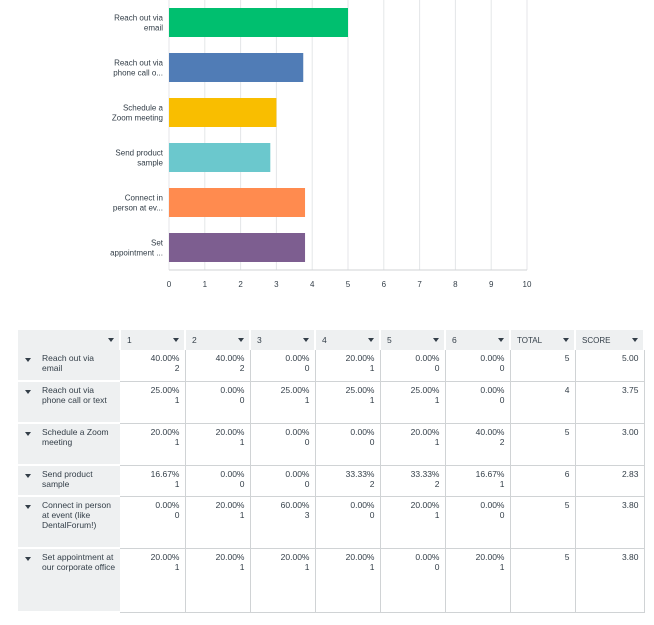 The image size is (654, 625). I want to click on table-header-row: 1 2 3 4 5 6 TOTAL SCORE, so click(331, 340).